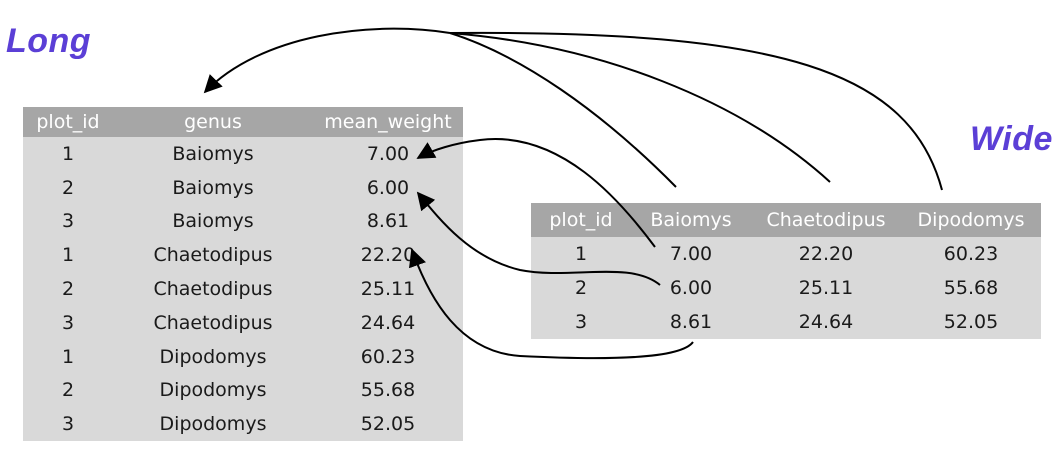  I want to click on cell-dipodomys: 52.05, so click(971, 322).